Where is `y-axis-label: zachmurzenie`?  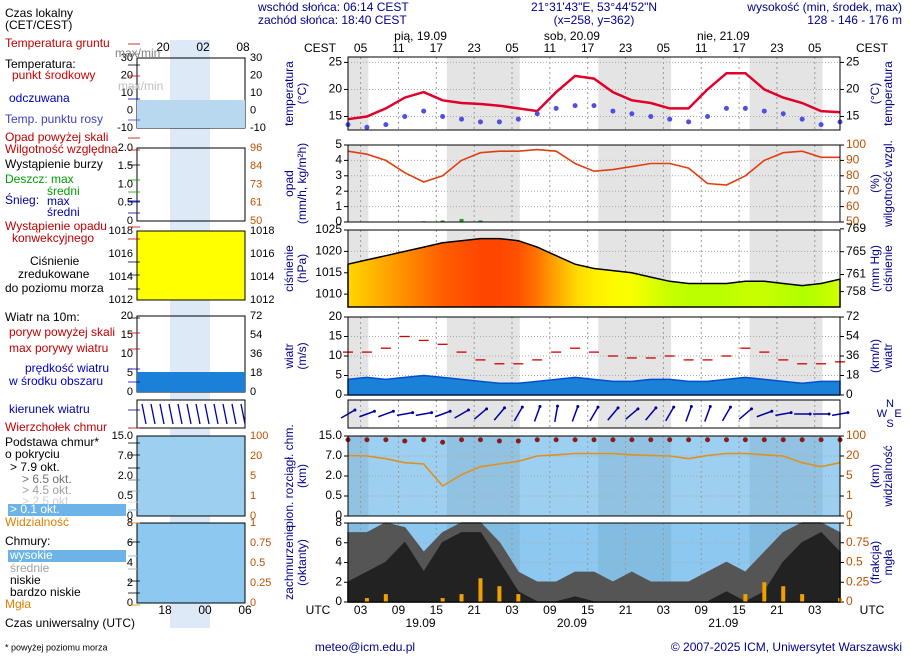
y-axis-label: zachmurzenie is located at coordinates (289, 562).